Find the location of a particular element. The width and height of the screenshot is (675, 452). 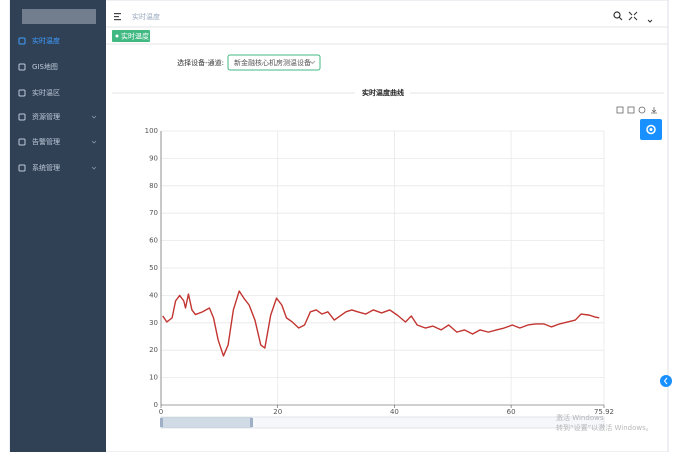

filter-label: 选择设备-通道: is located at coordinates (200, 62).